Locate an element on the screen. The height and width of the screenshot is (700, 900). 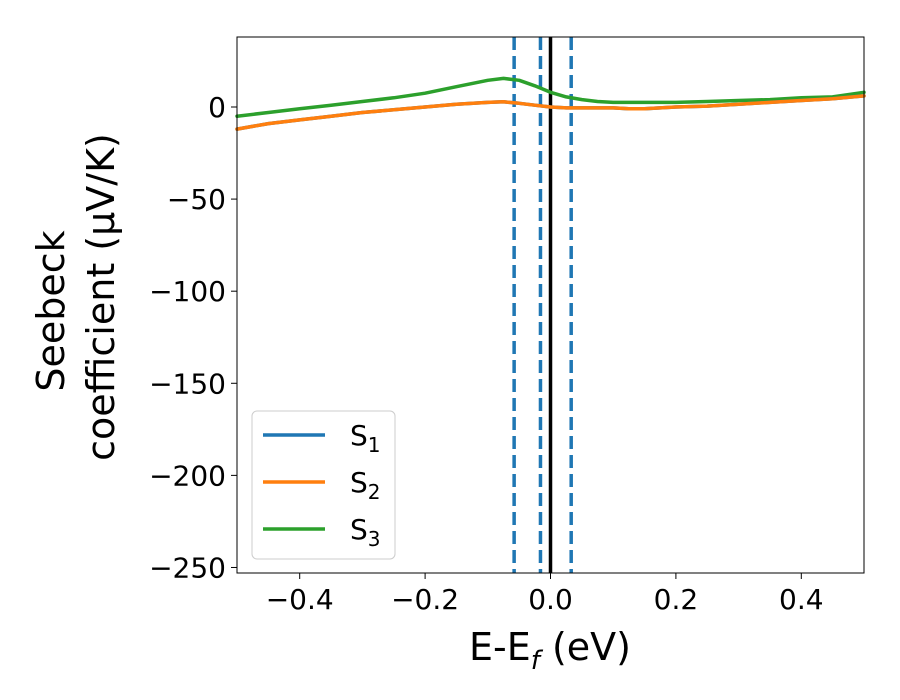
y-axis-label-line1: Seebeck is located at coordinates (51, 310).